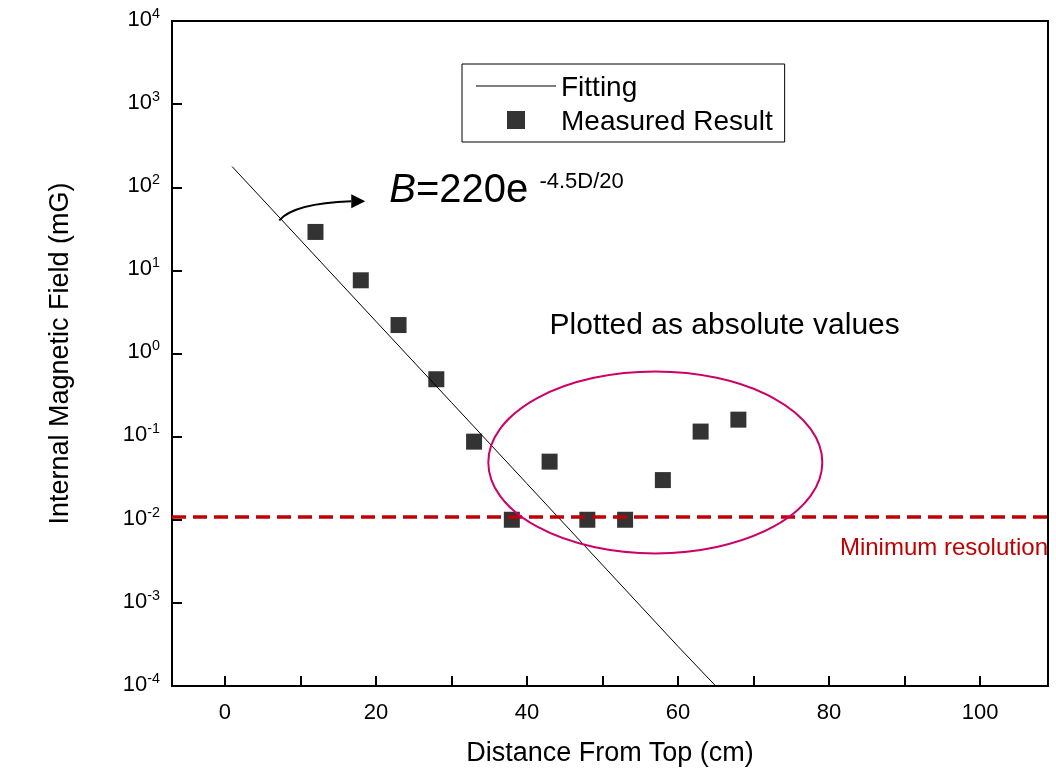  I want to click on y-axis-title: Internal Magnetic Field (mG), so click(58, 353).